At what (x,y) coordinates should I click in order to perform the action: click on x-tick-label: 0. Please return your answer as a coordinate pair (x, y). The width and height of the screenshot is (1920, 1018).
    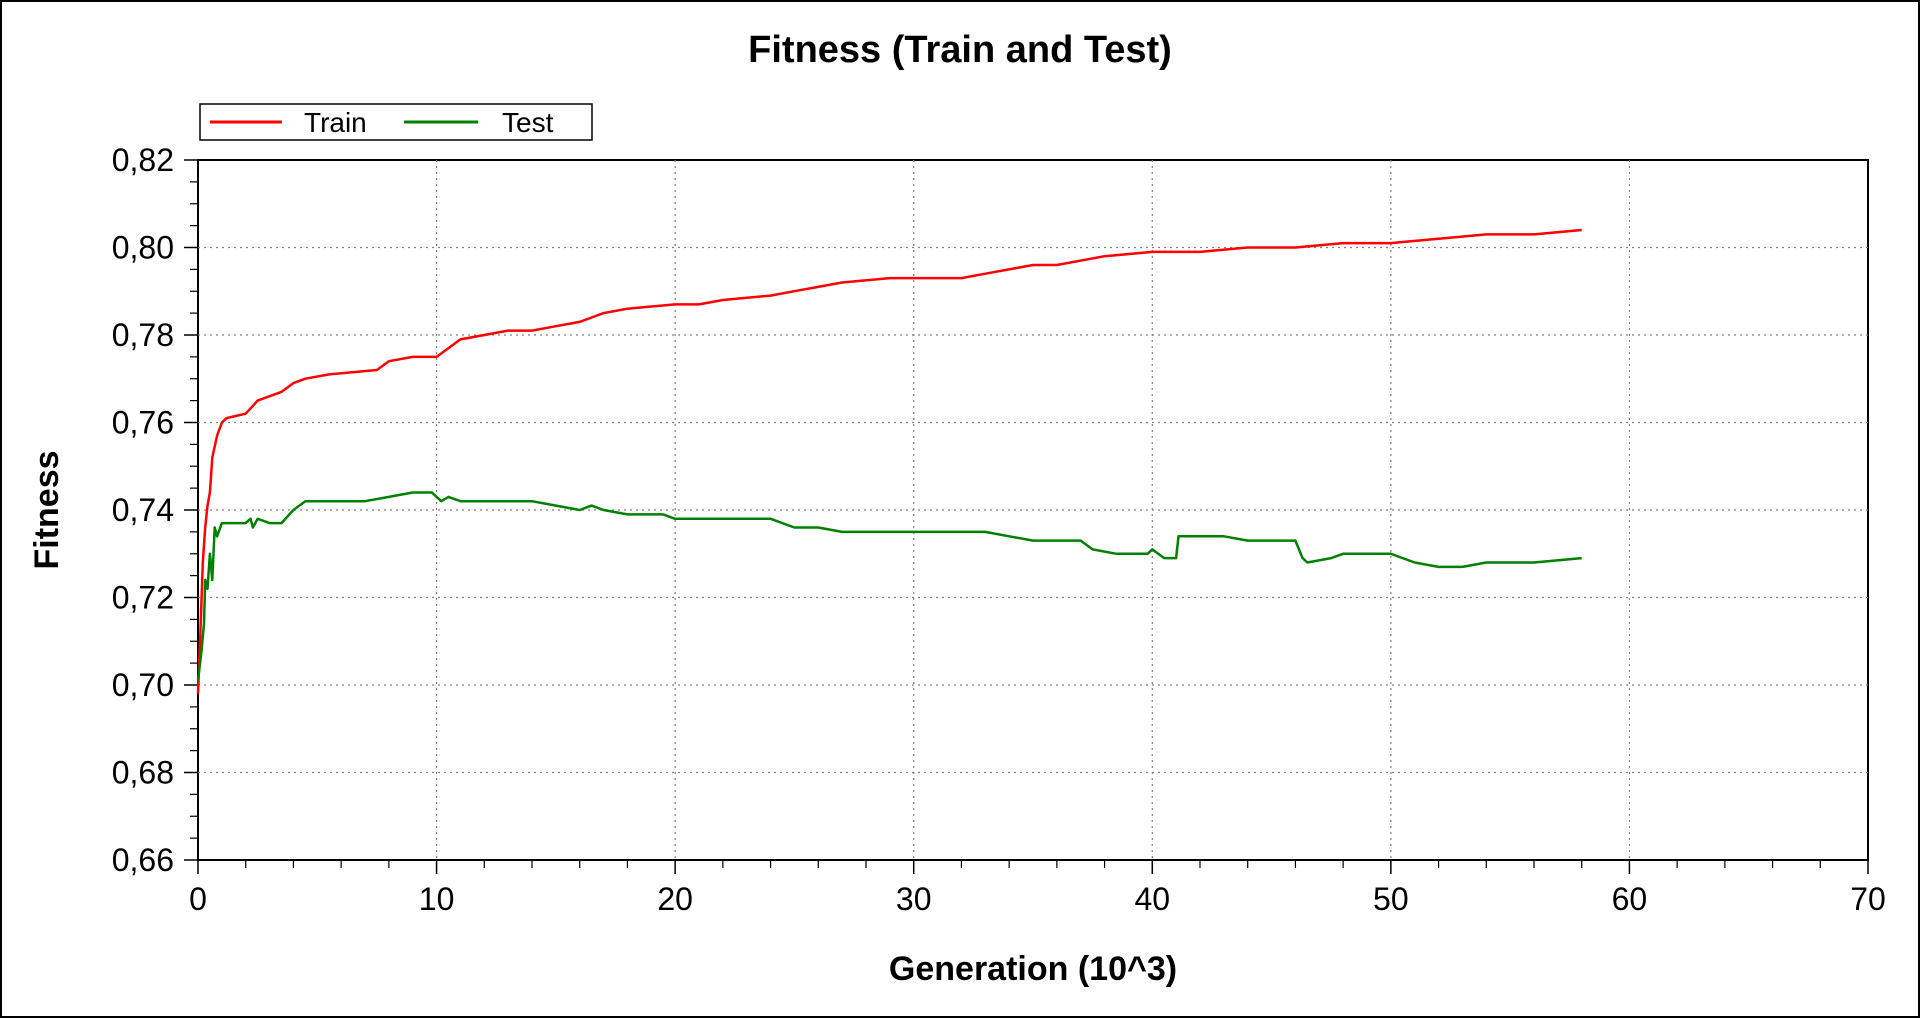
    Looking at the image, I should click on (198, 899).